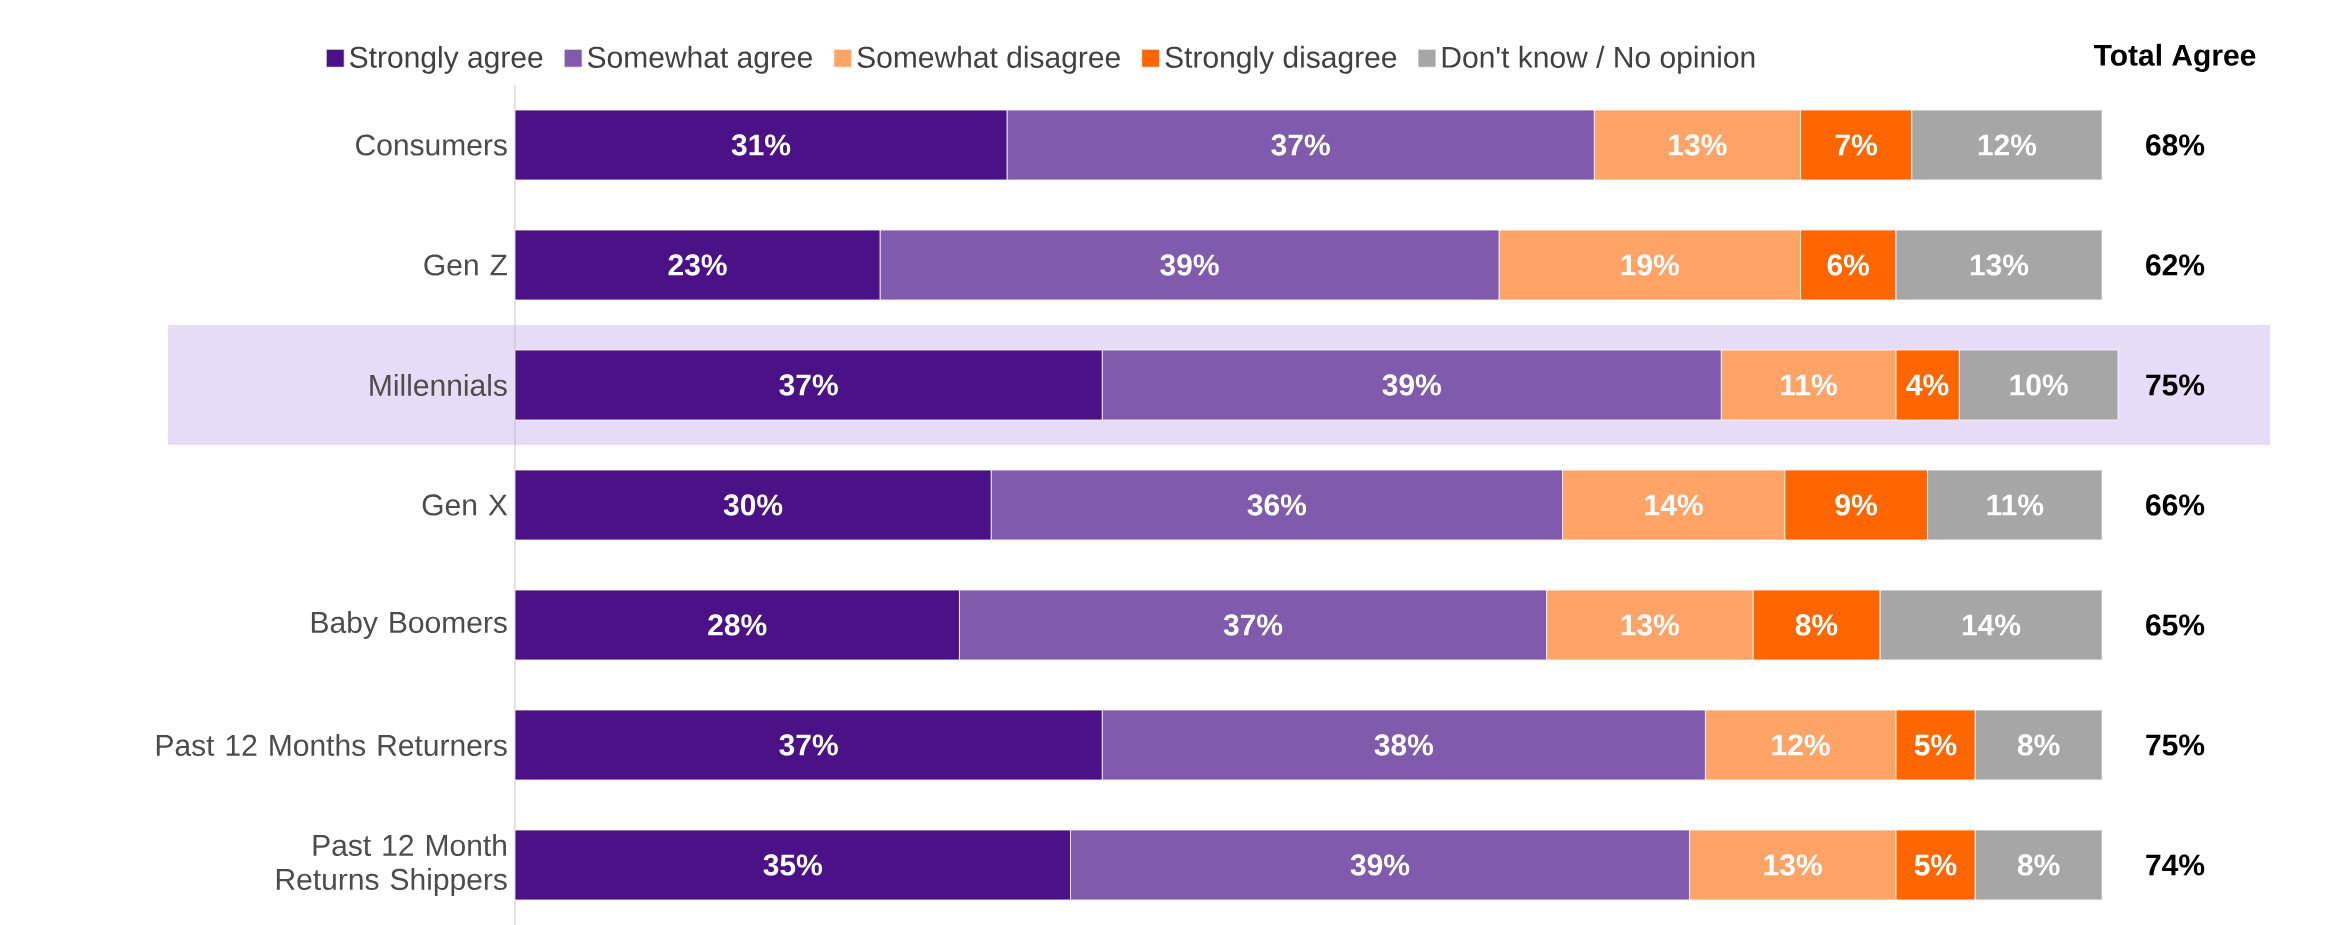 The width and height of the screenshot is (2336, 925). I want to click on data-label: 38%, so click(1404, 745).